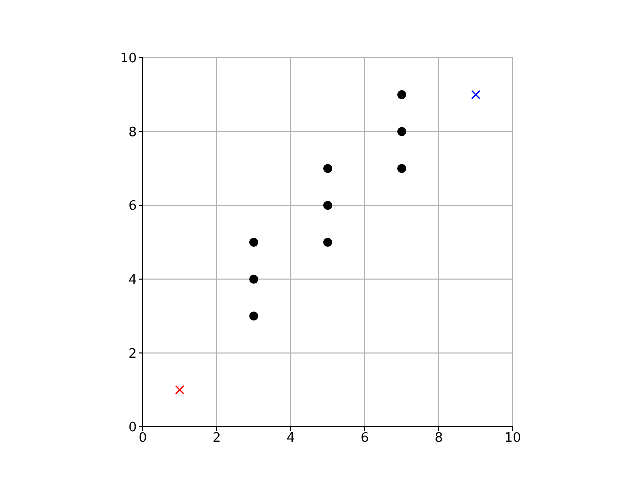 The height and width of the screenshot is (480, 640). I want to click on y-tick-label: 6, so click(132, 206).